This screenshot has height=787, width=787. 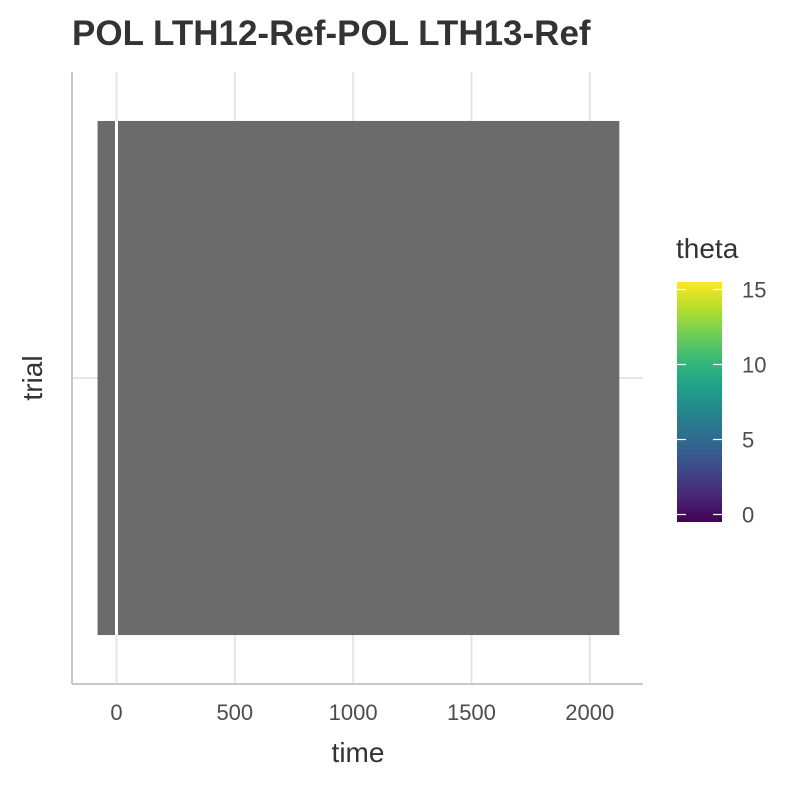 I want to click on legend-ticks: 0 5 10 15, so click(x=721, y=403).